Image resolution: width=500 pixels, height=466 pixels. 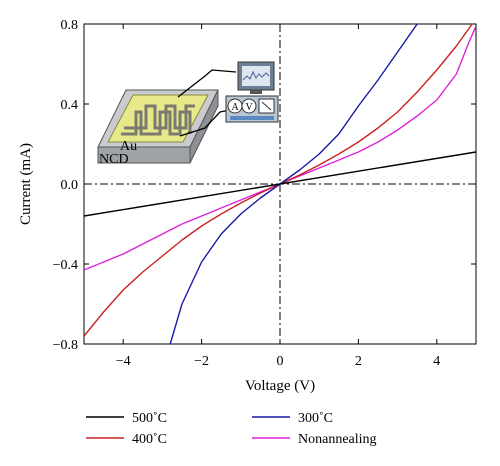 What do you see at coordinates (70, 25) in the screenshot?
I see `y-tick-label: 0.8` at bounding box center [70, 25].